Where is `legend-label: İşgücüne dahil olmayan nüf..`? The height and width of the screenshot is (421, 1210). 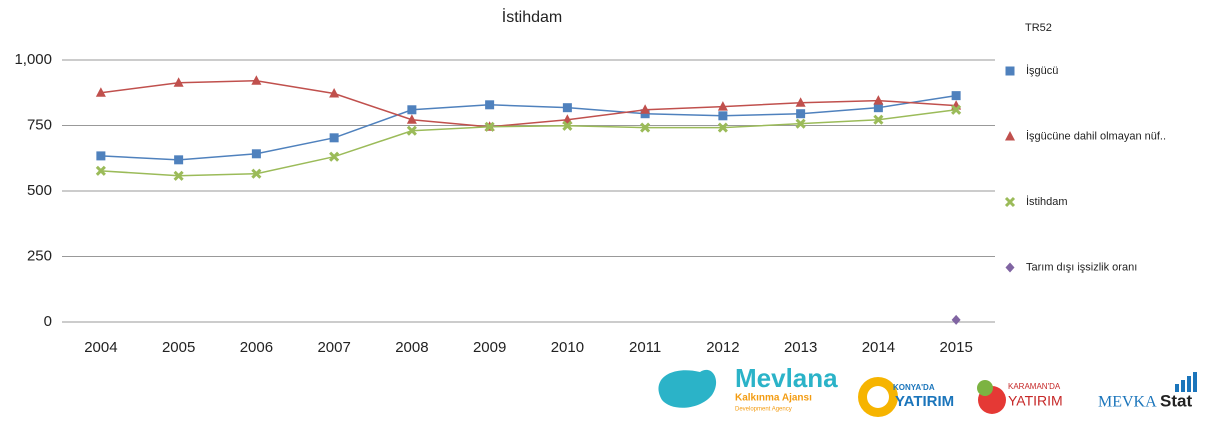 legend-label: İşgücüne dahil olmayan nüf.. is located at coordinates (1096, 135).